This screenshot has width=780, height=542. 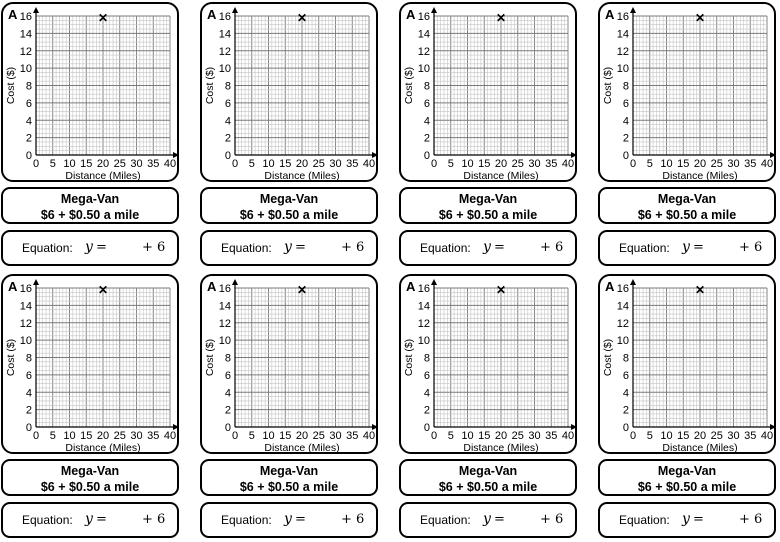 What do you see at coordinates (26, 341) in the screenshot?
I see `y-tick-label: 10` at bounding box center [26, 341].